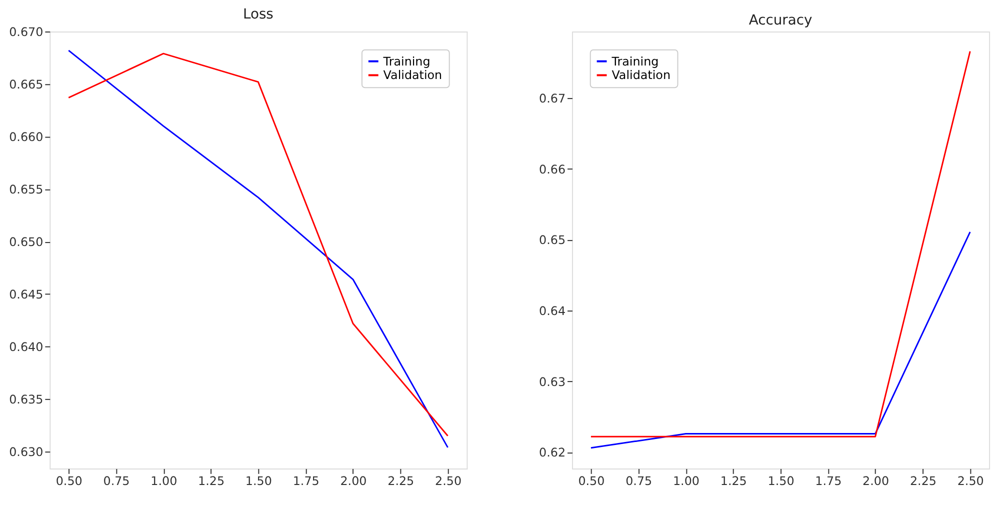 This screenshot has width=998, height=511. I want to click on y-tick-label: 0.67, so click(552, 99).